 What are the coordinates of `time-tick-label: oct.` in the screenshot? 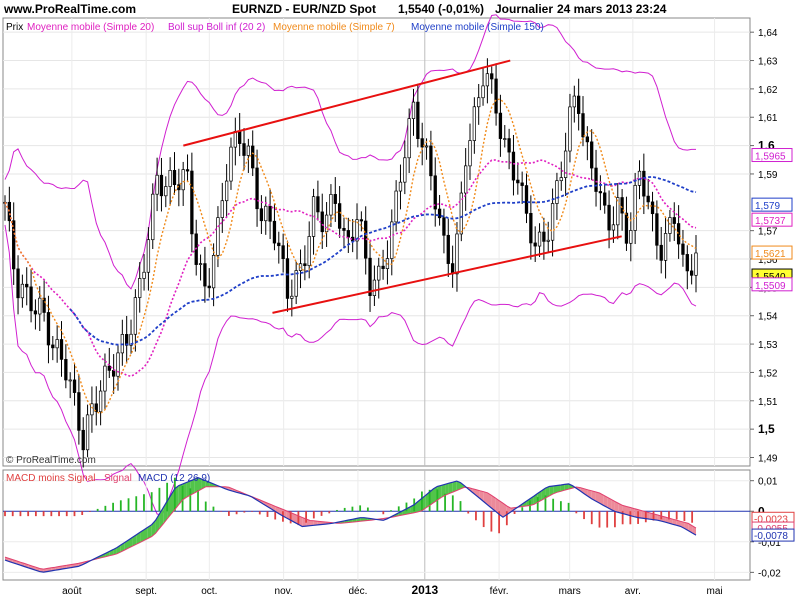 It's located at (209, 591).